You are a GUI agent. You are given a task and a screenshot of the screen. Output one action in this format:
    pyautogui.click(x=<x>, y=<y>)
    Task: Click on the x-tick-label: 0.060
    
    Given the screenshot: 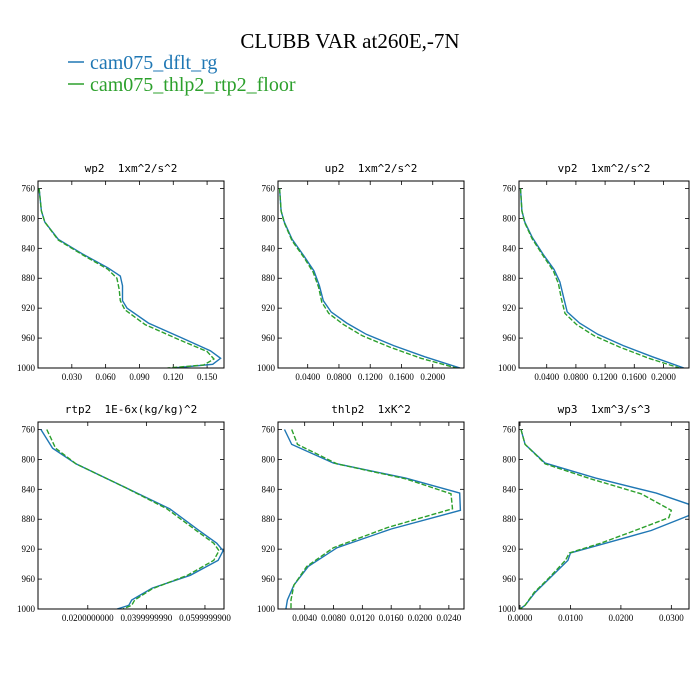 What is the action you would take?
    pyautogui.click(x=106, y=377)
    